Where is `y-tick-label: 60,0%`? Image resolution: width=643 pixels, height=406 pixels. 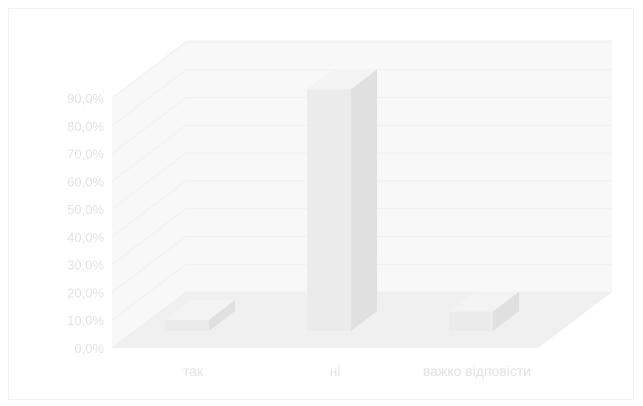
y-tick-label: 60,0% is located at coordinates (85, 181).